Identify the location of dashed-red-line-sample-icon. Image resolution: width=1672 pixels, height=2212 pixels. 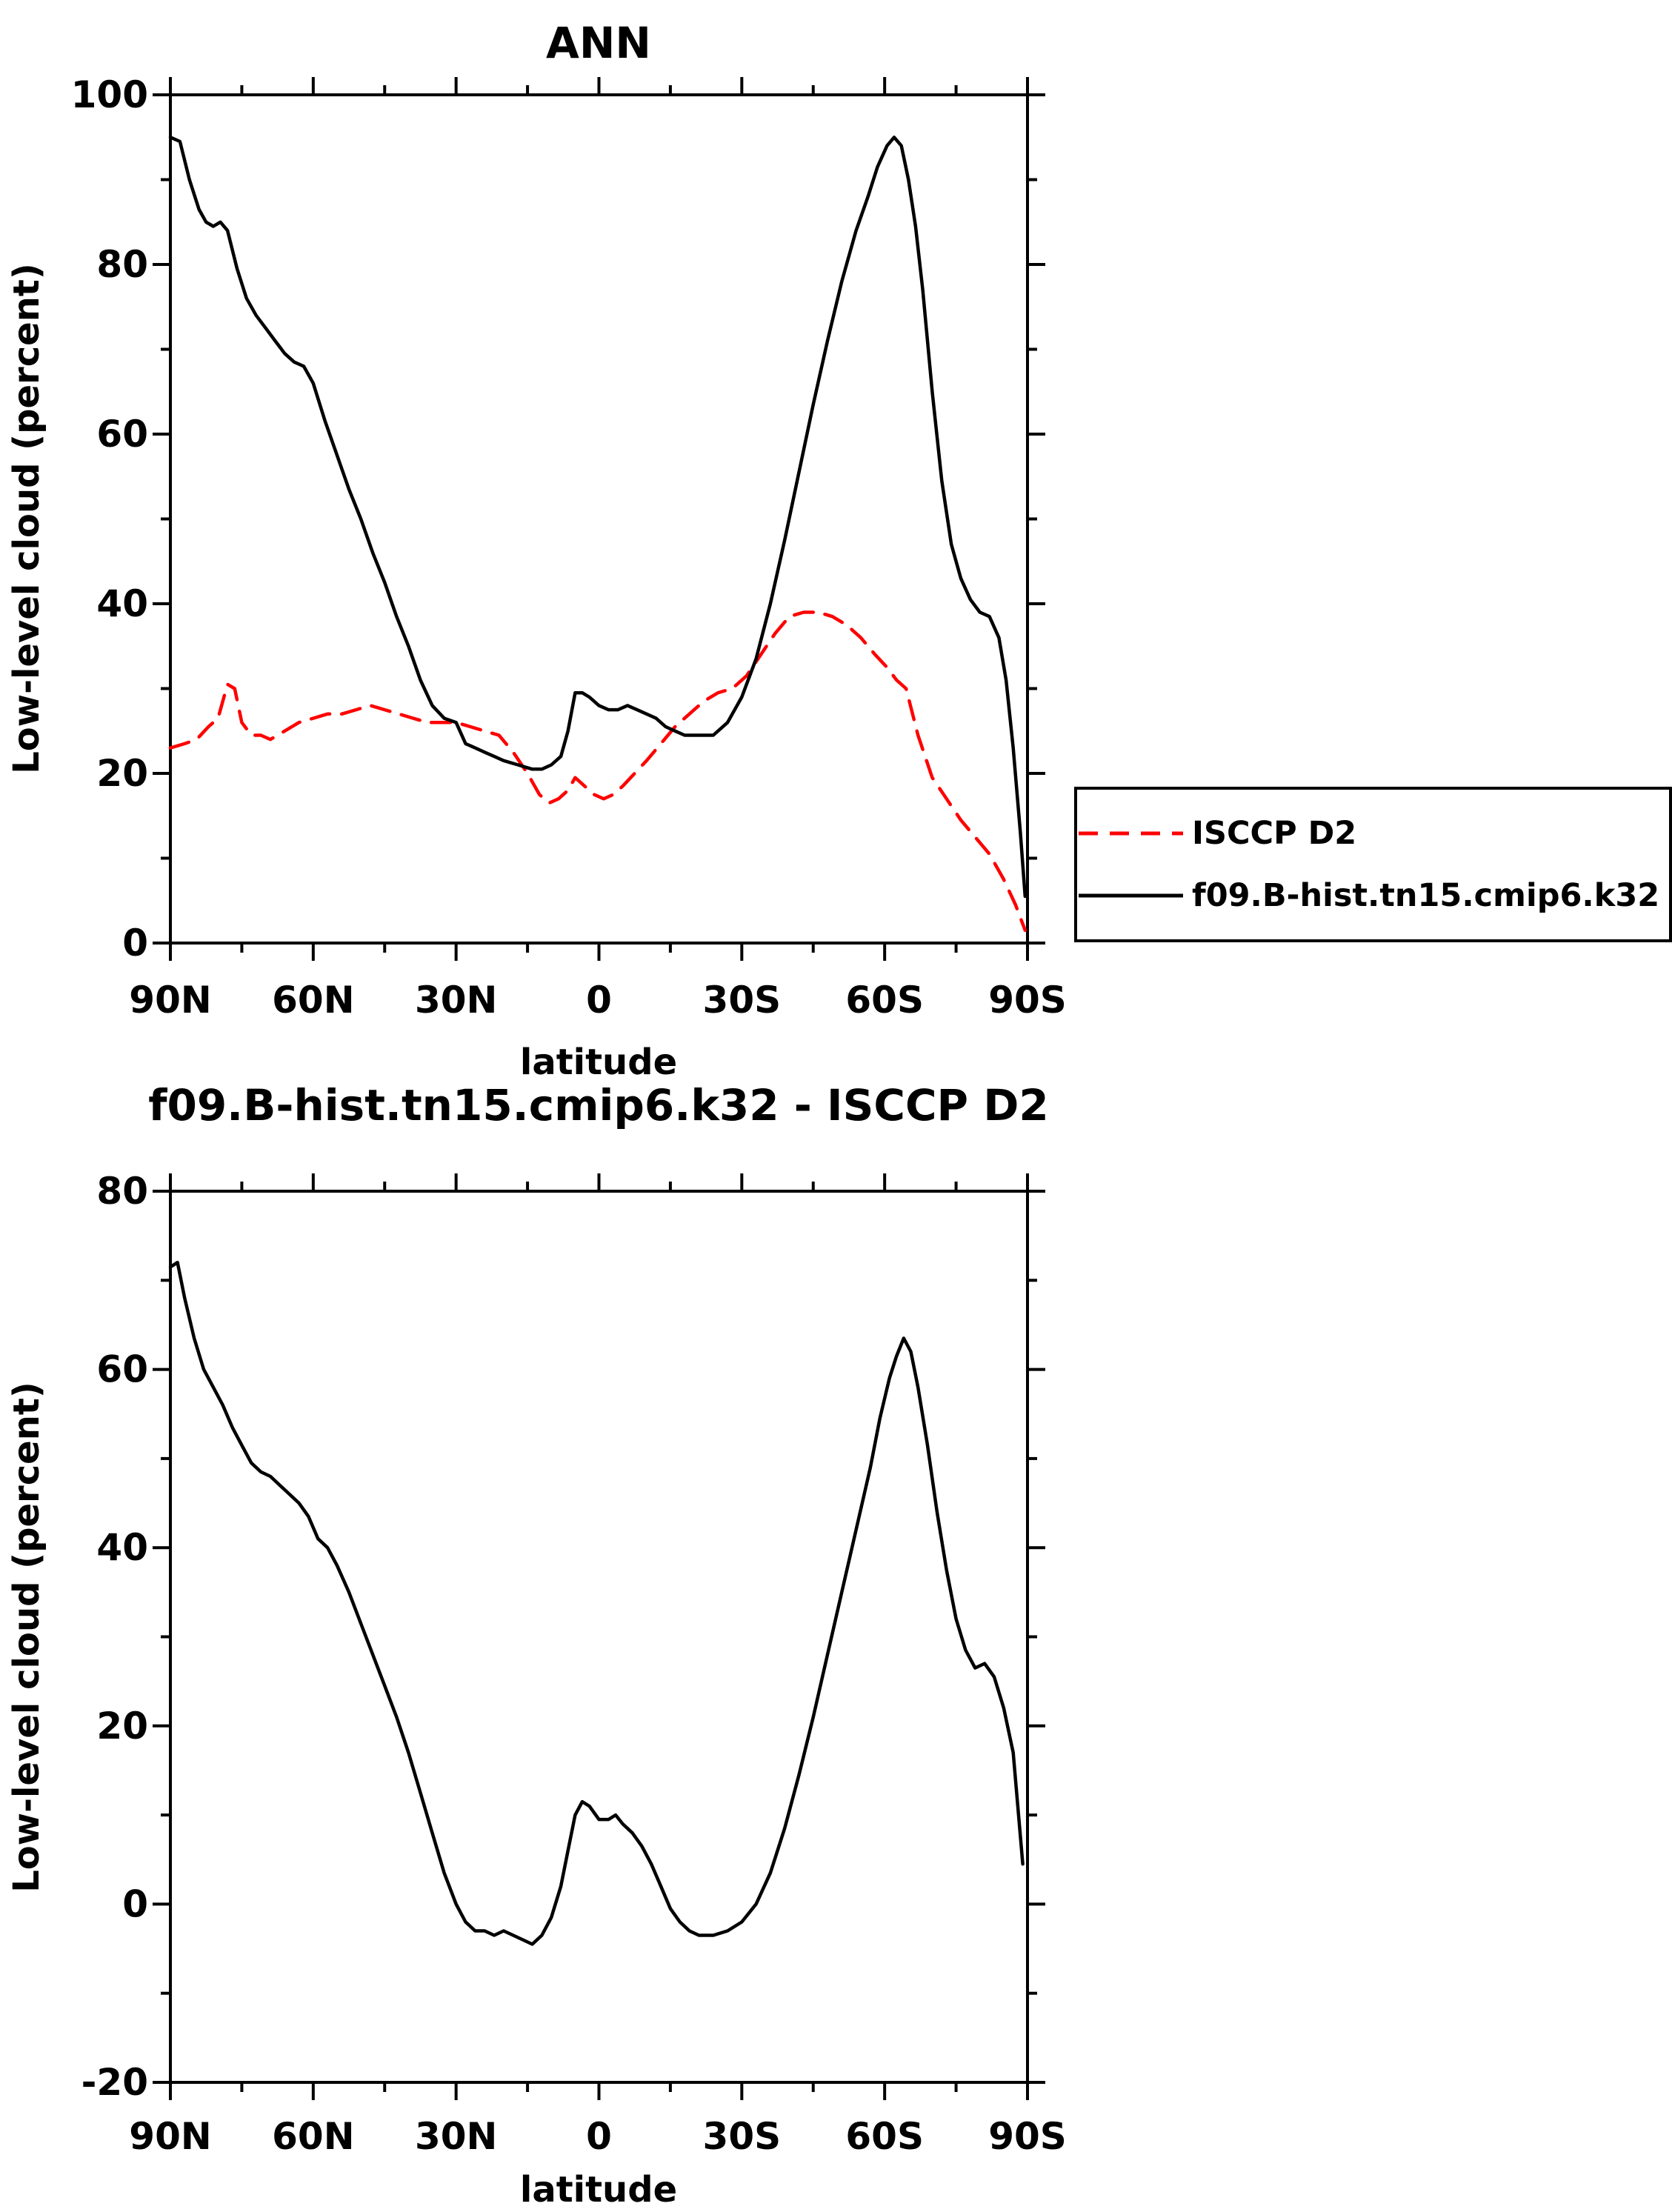
(1131, 833).